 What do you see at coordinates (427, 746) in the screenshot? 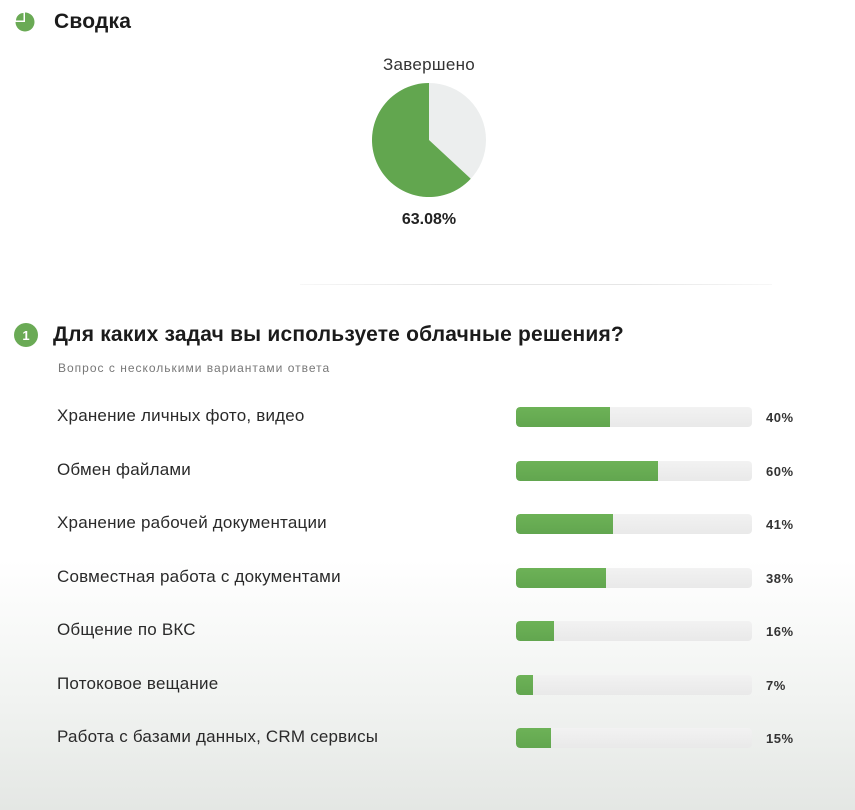
I see `answer-row: Работа с базами данных, CRM сервисы 15%` at bounding box center [427, 746].